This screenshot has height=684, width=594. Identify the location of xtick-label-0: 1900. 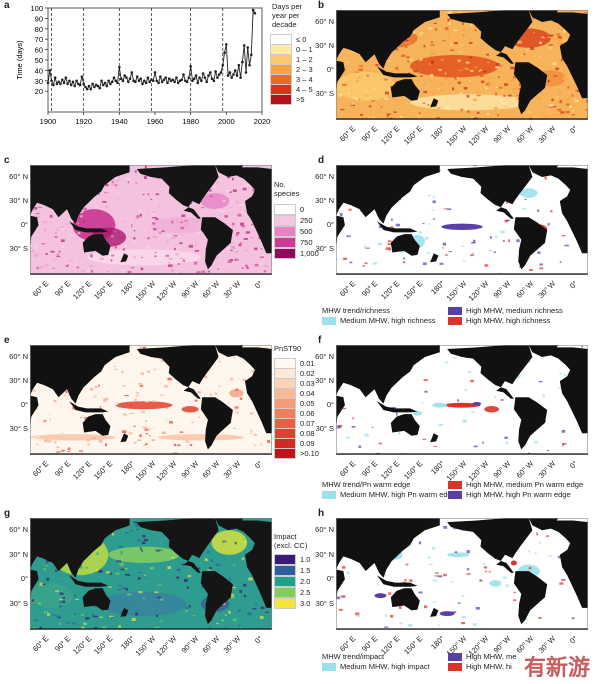
(48, 121).